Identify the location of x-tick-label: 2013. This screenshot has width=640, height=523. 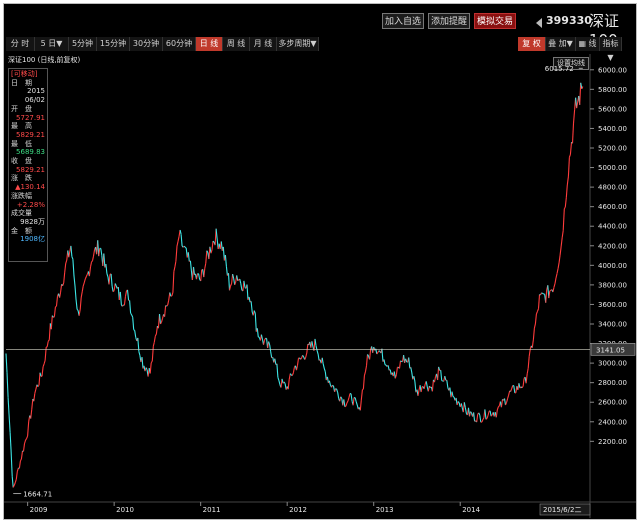
(385, 510).